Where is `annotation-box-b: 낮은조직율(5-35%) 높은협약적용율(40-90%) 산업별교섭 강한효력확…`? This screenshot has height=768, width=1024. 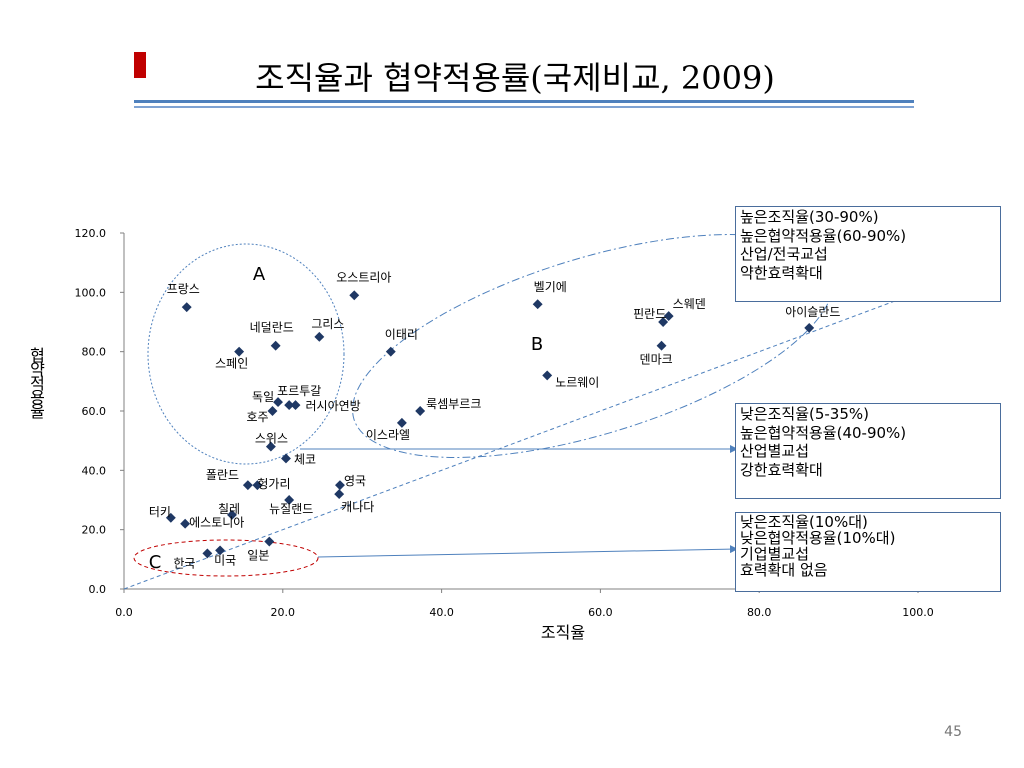
annotation-box-b: 낮은조직율(5-35%) 높은협약적용율(40-90%) 산업별교섭 강한효력확… is located at coordinates (868, 451).